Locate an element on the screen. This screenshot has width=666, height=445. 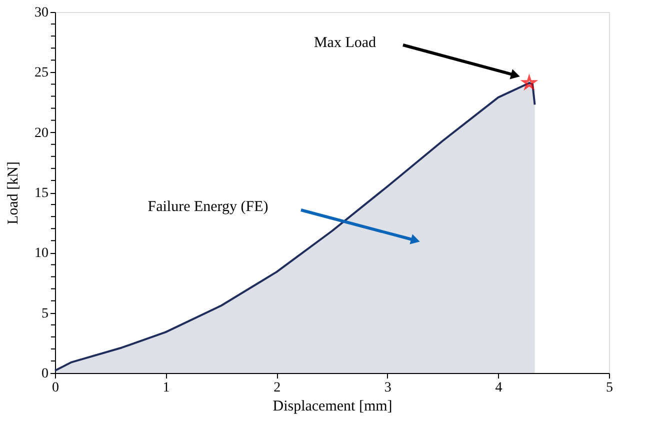
x-tick-label: 0 is located at coordinates (55, 388).